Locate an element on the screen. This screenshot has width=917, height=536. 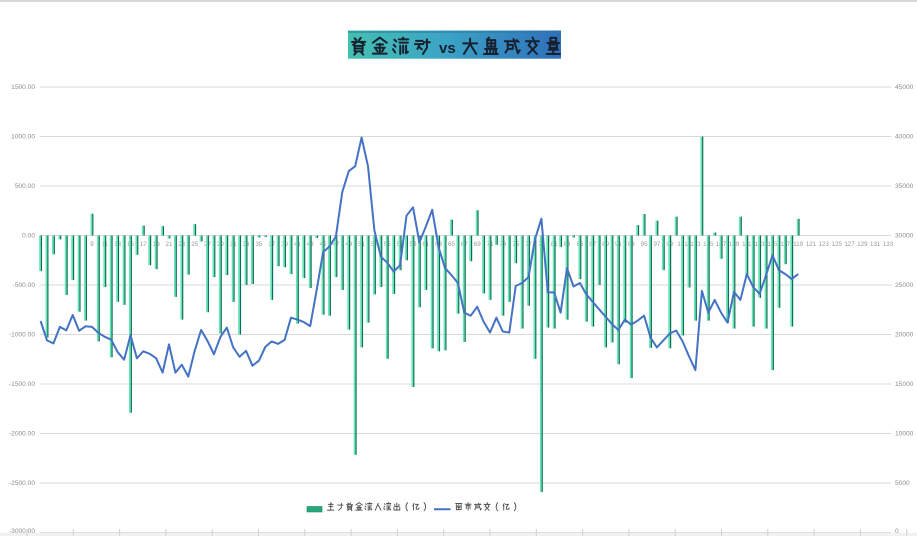
svg-text: -1500.00 is located at coordinates (22, 384).